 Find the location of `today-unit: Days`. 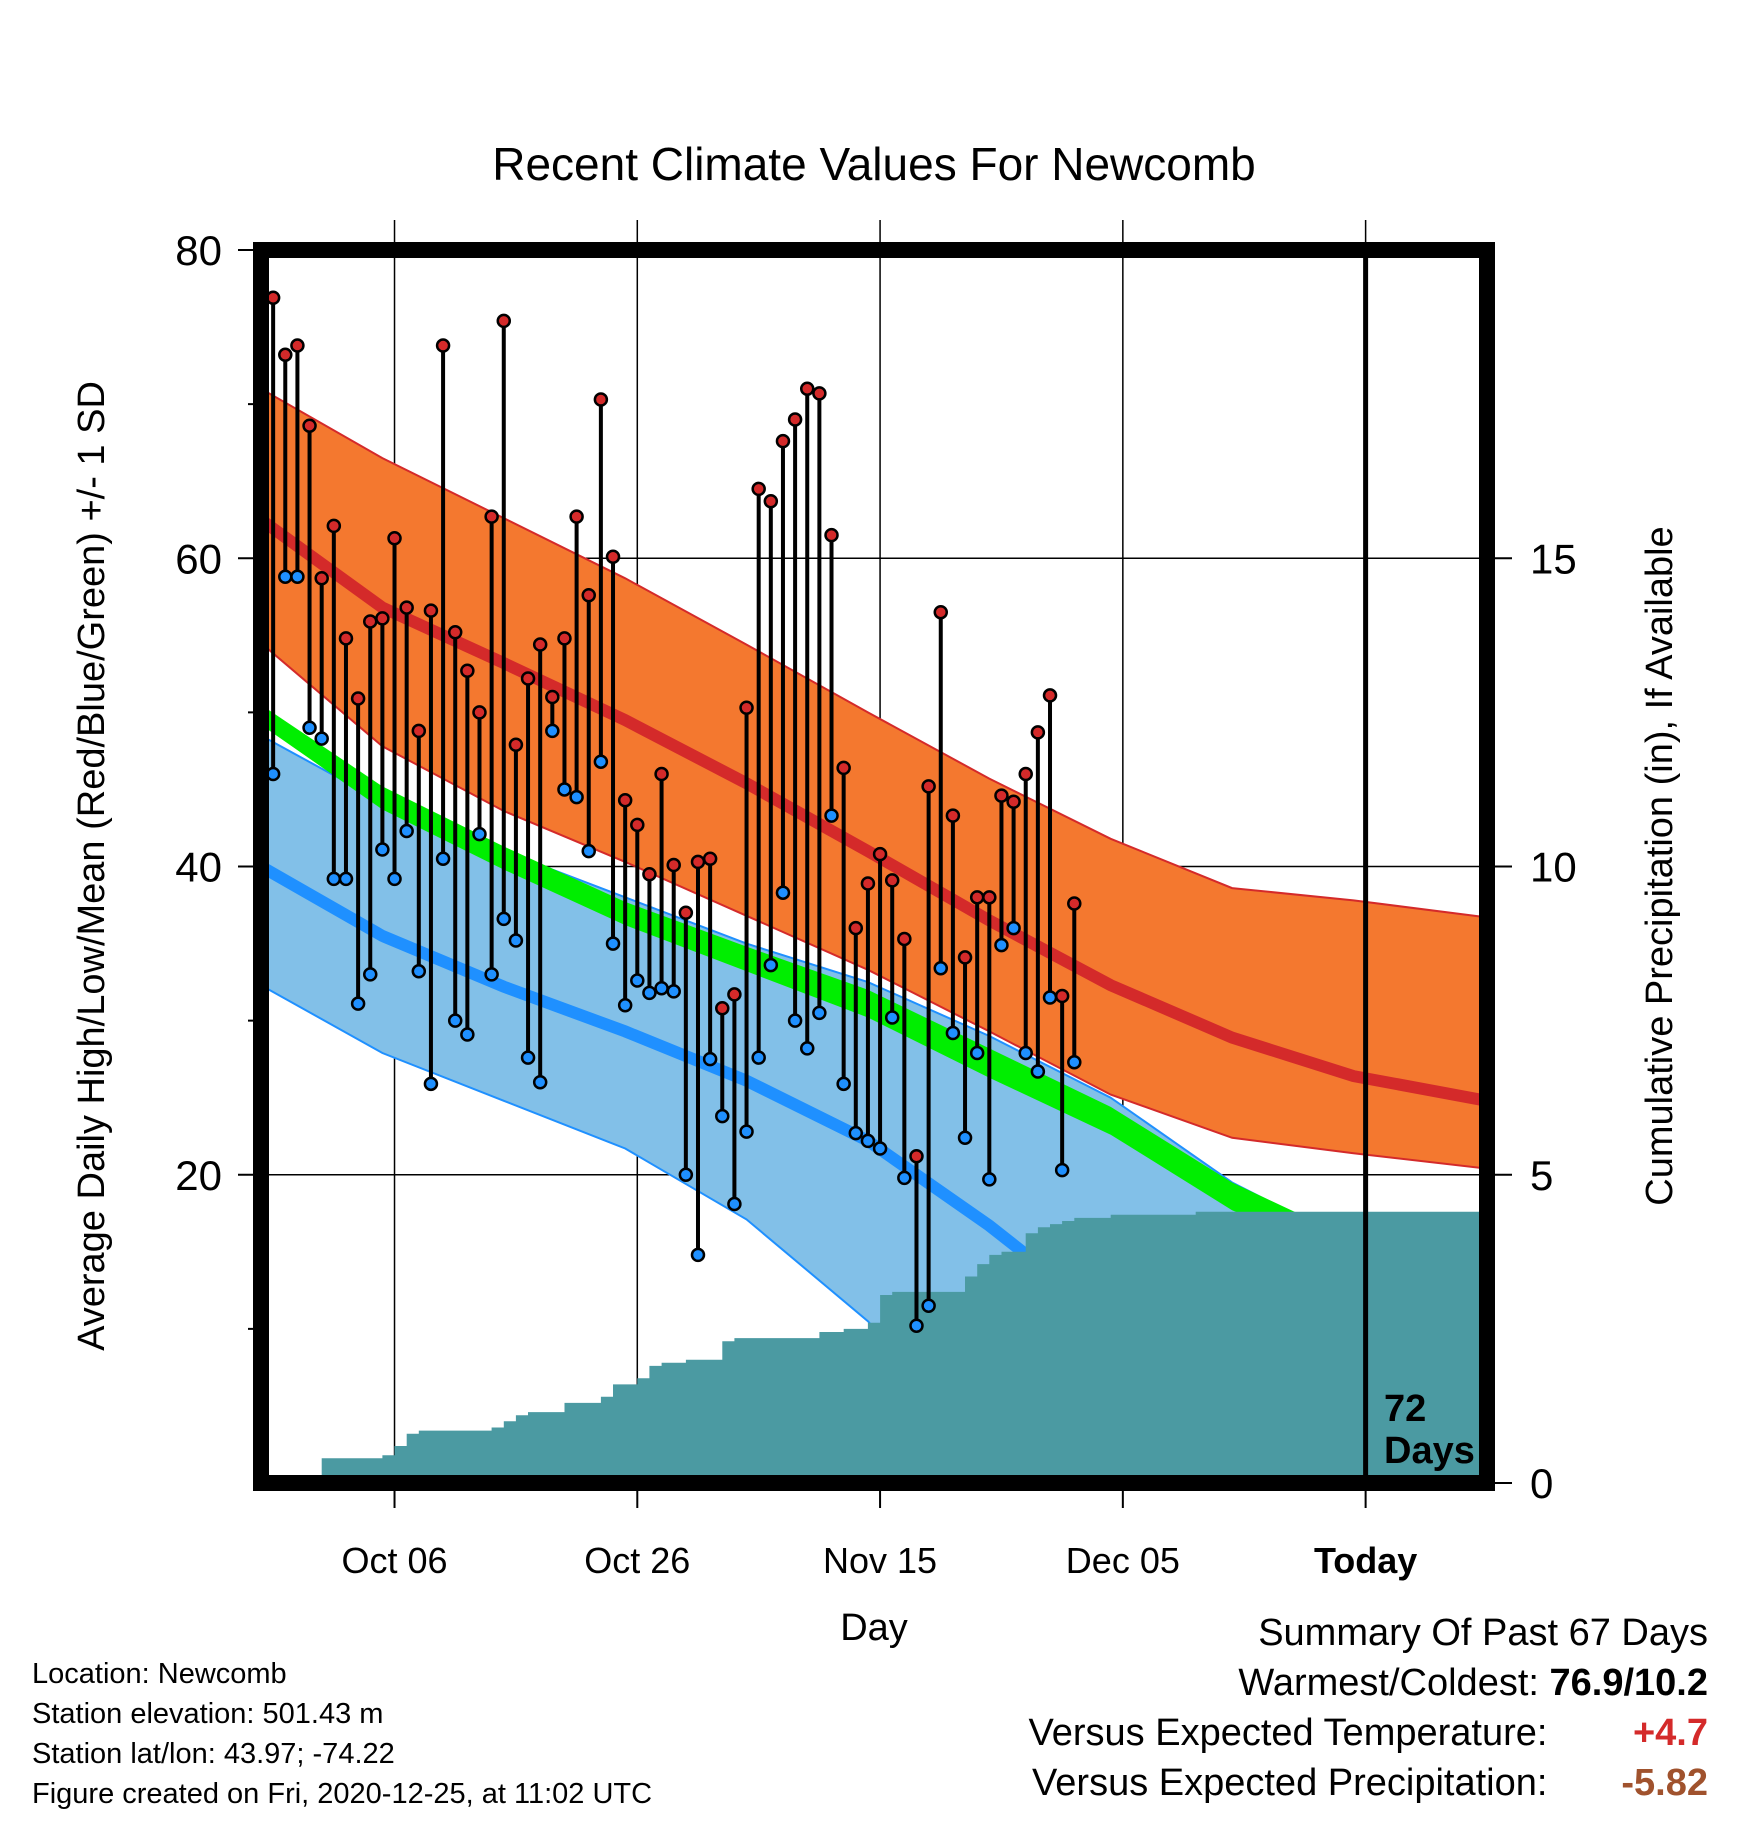

today-unit: Days is located at coordinates (1429, 1451).